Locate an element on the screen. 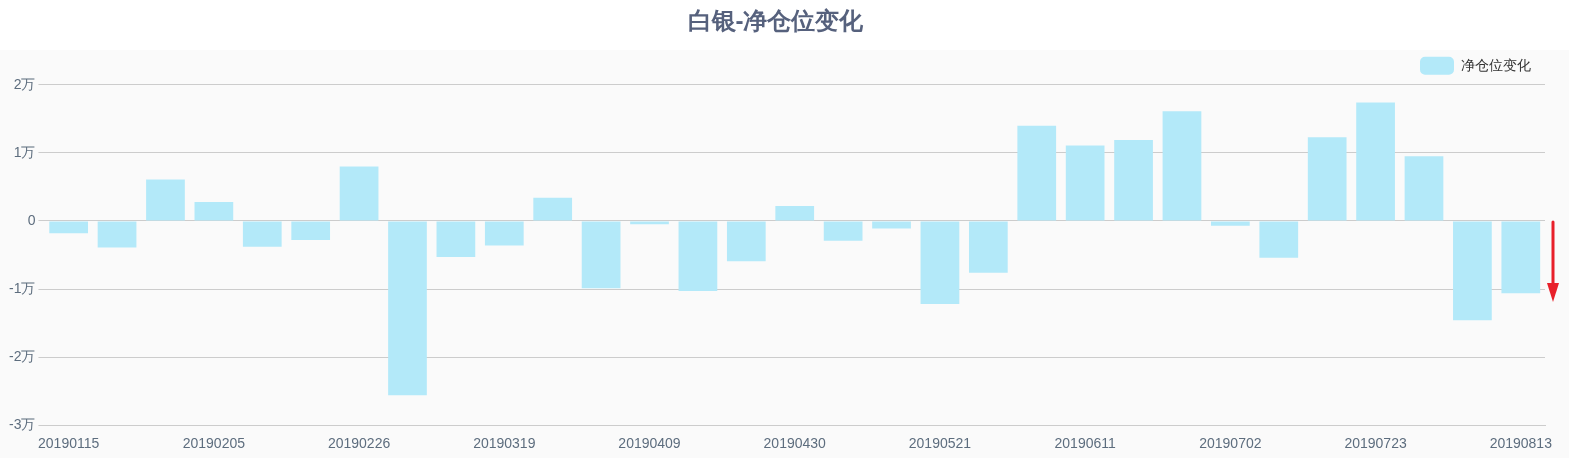 The width and height of the screenshot is (1569, 458). x-tick-label: 20190115 is located at coordinates (69, 443).